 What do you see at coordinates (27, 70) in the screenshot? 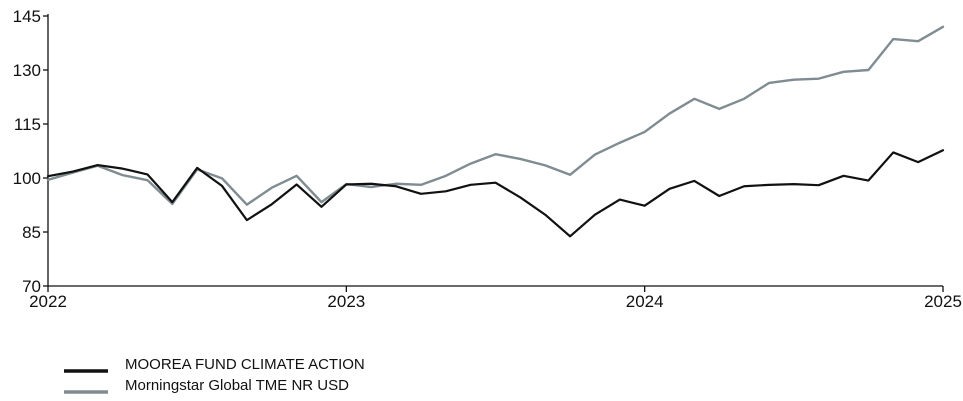
I see `y-tick-label: 130` at bounding box center [27, 70].